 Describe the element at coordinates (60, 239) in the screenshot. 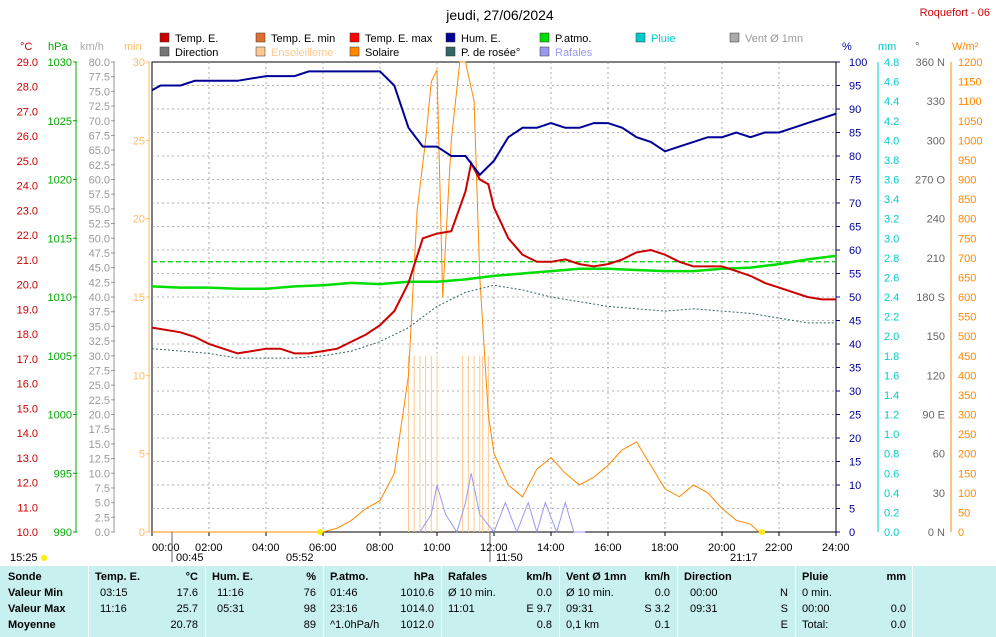

I see `hpa-axis-label: 1015` at that location.